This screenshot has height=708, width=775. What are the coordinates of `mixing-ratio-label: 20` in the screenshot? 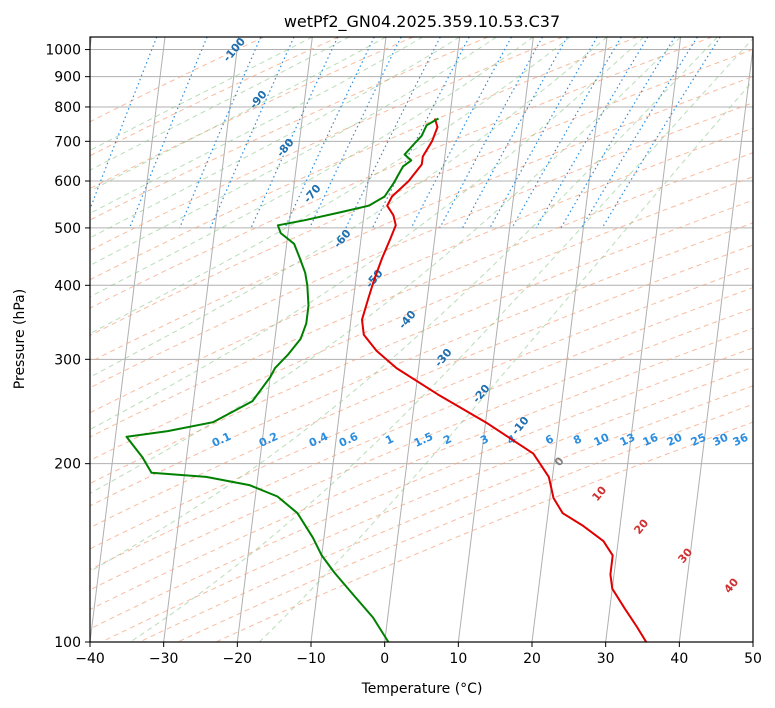 It's located at (675, 440).